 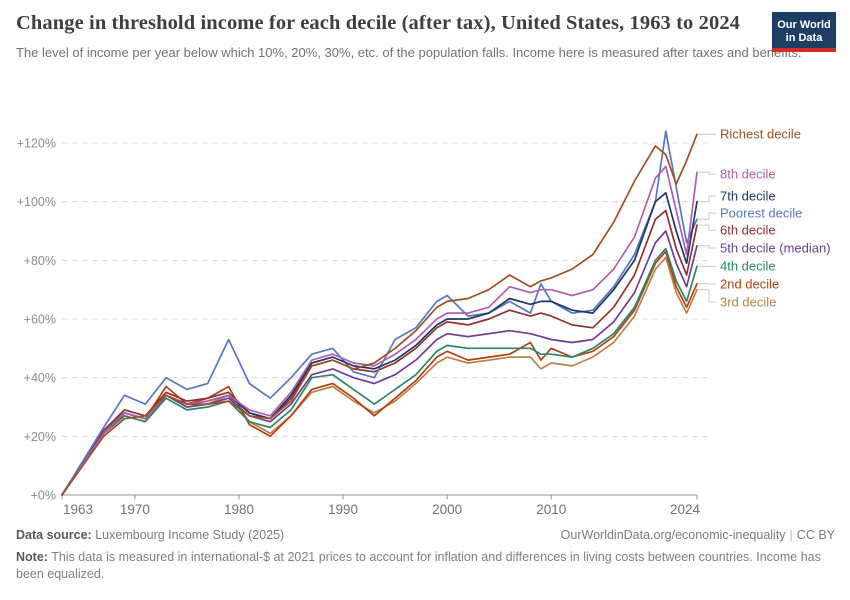 I want to click on y-tick-label-20: +20%, so click(x=40, y=437).